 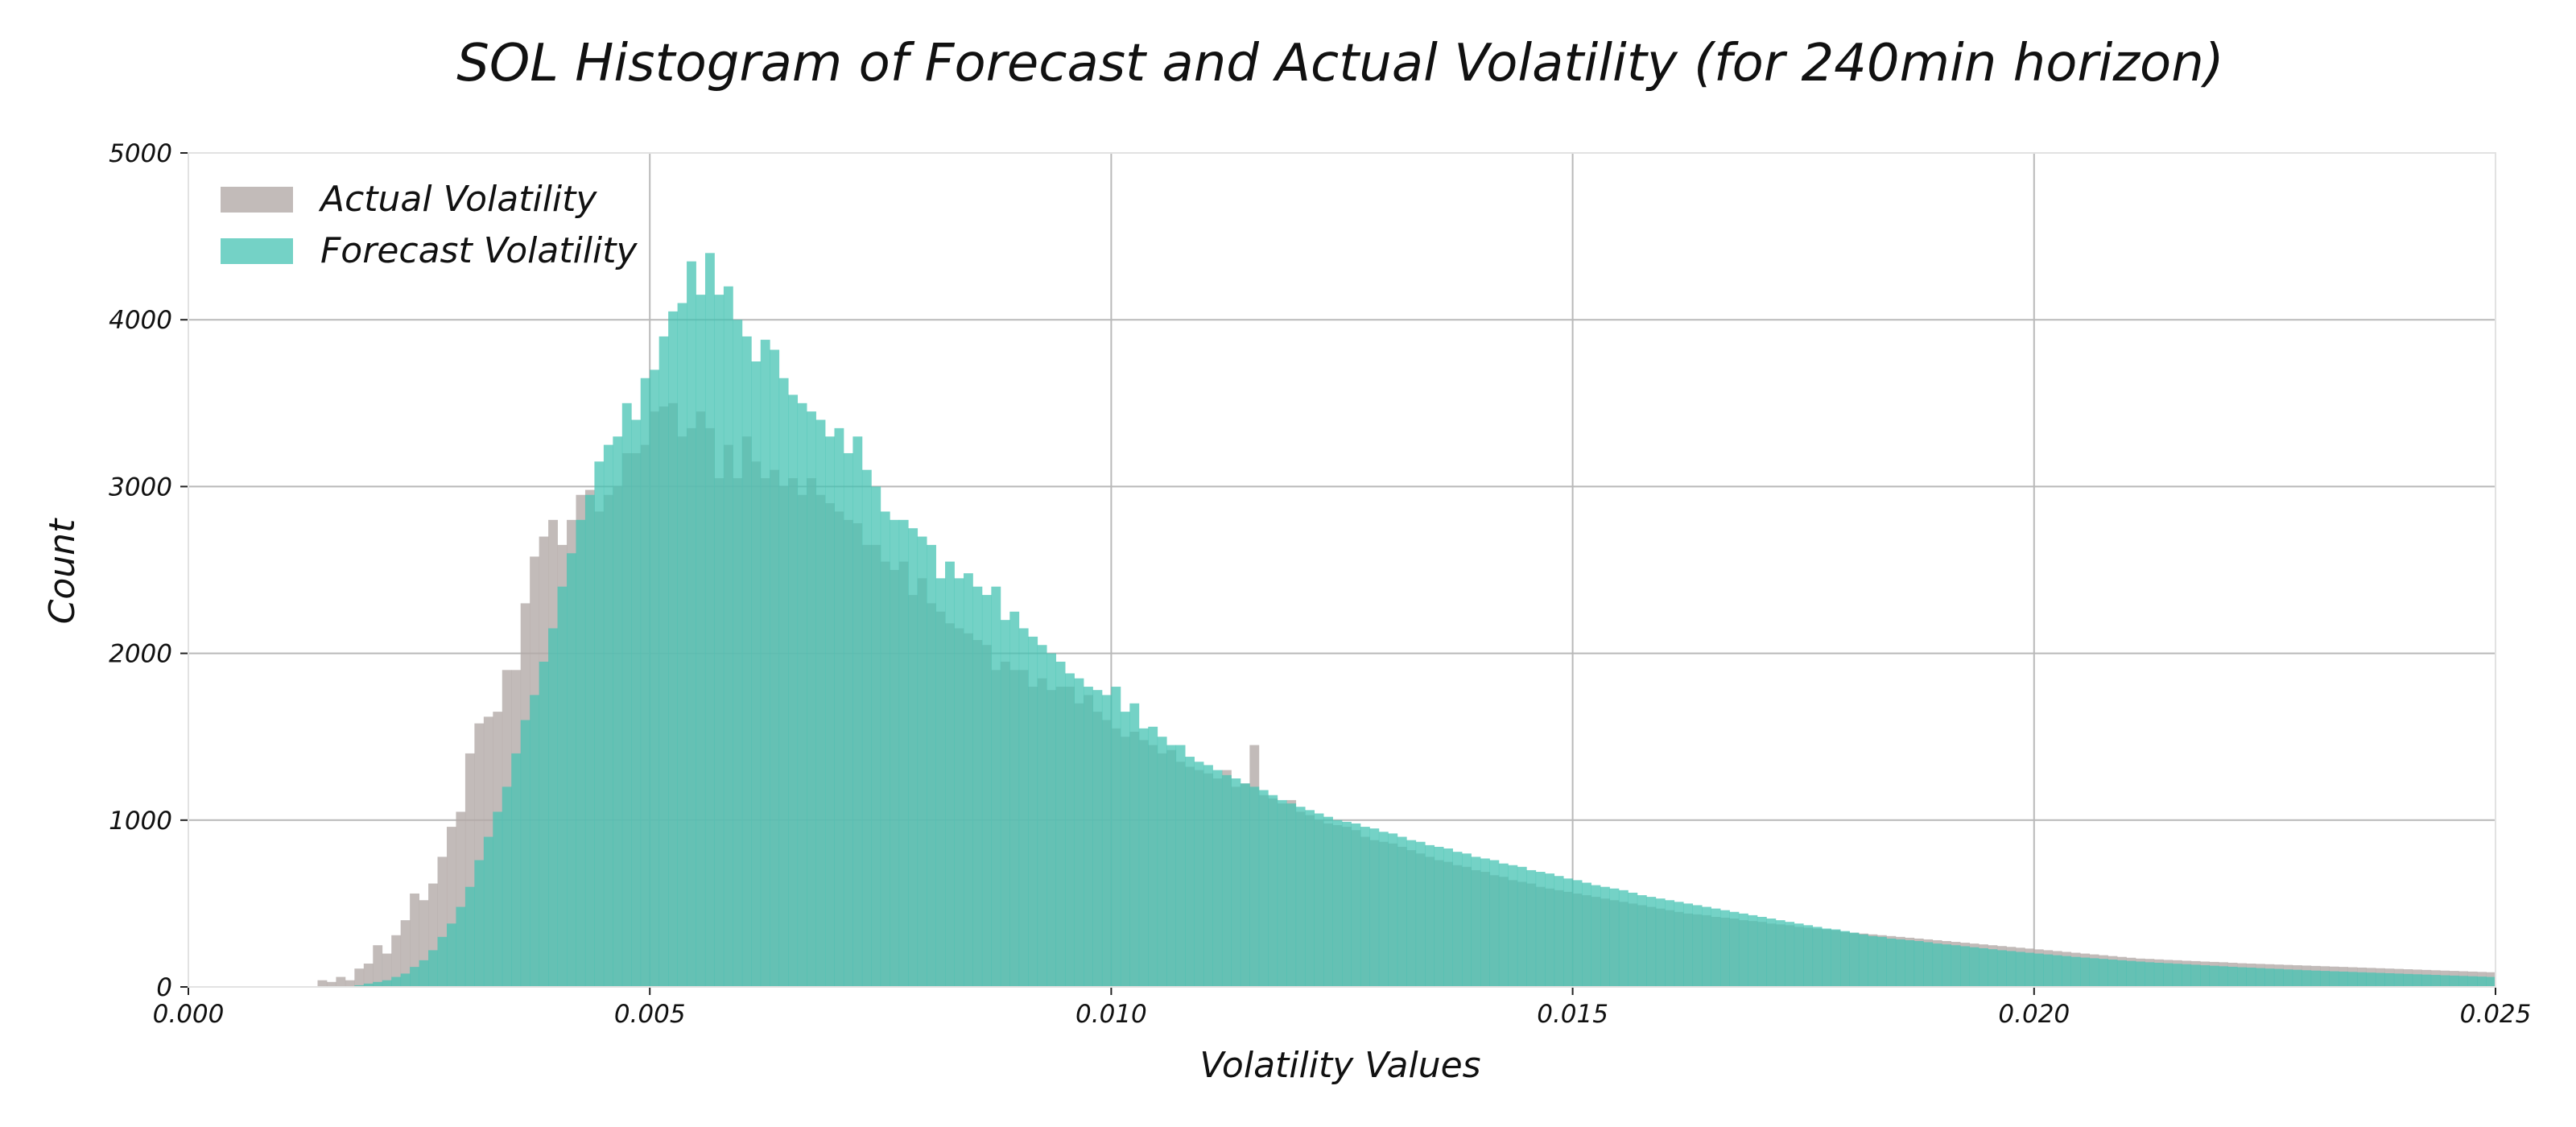 What do you see at coordinates (140, 654) in the screenshot?
I see `y-tick-label: 2000` at bounding box center [140, 654].